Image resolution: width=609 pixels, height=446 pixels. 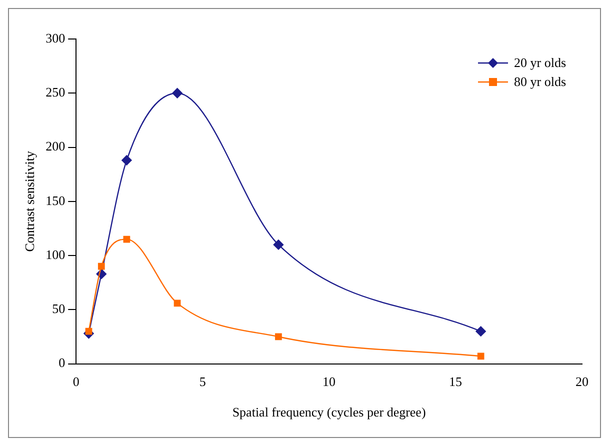 I want to click on y-tick-label: 300, so click(x=56, y=38).